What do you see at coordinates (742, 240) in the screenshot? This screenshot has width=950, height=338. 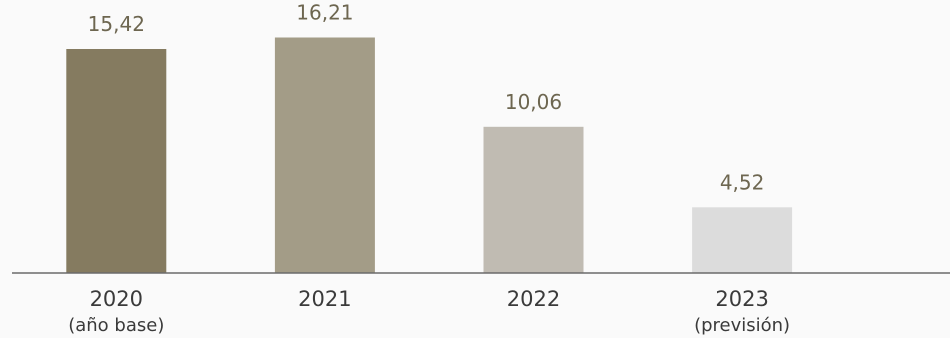 I see `bar-2023` at bounding box center [742, 240].